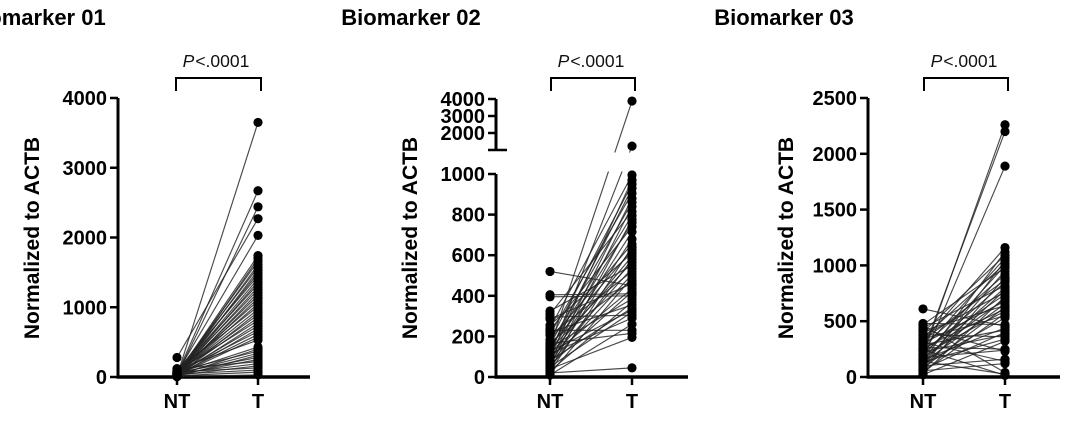  What do you see at coordinates (468, 337) in the screenshot?
I see `y-tick-label: 200` at bounding box center [468, 337].